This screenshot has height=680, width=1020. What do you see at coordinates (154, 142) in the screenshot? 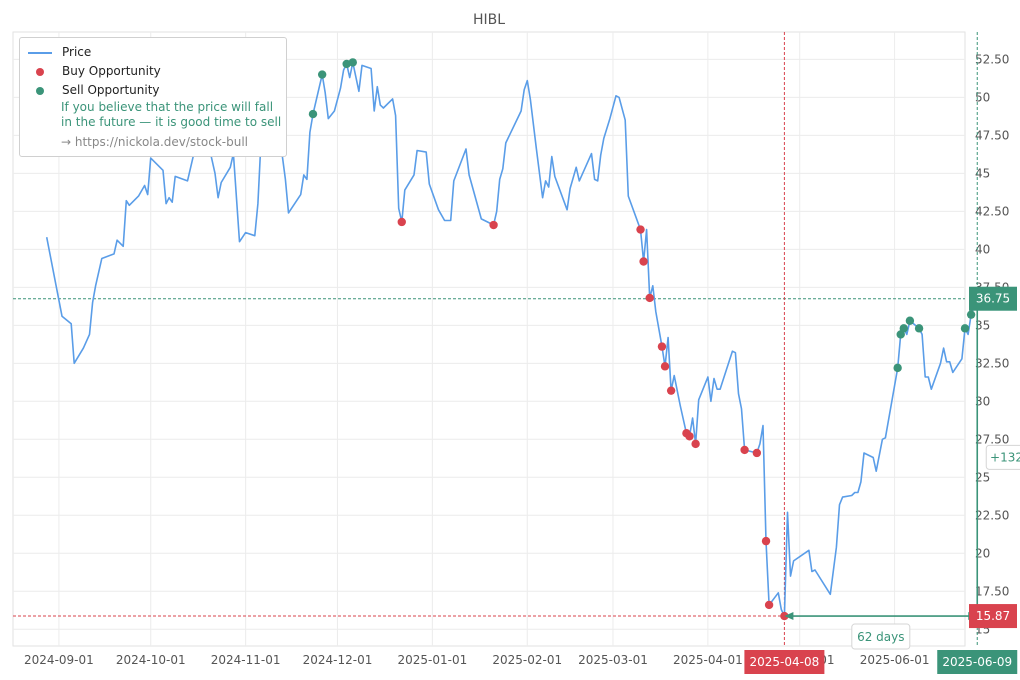
I see `legend-link: → https://nickola.dev/stock-bull` at bounding box center [154, 142].